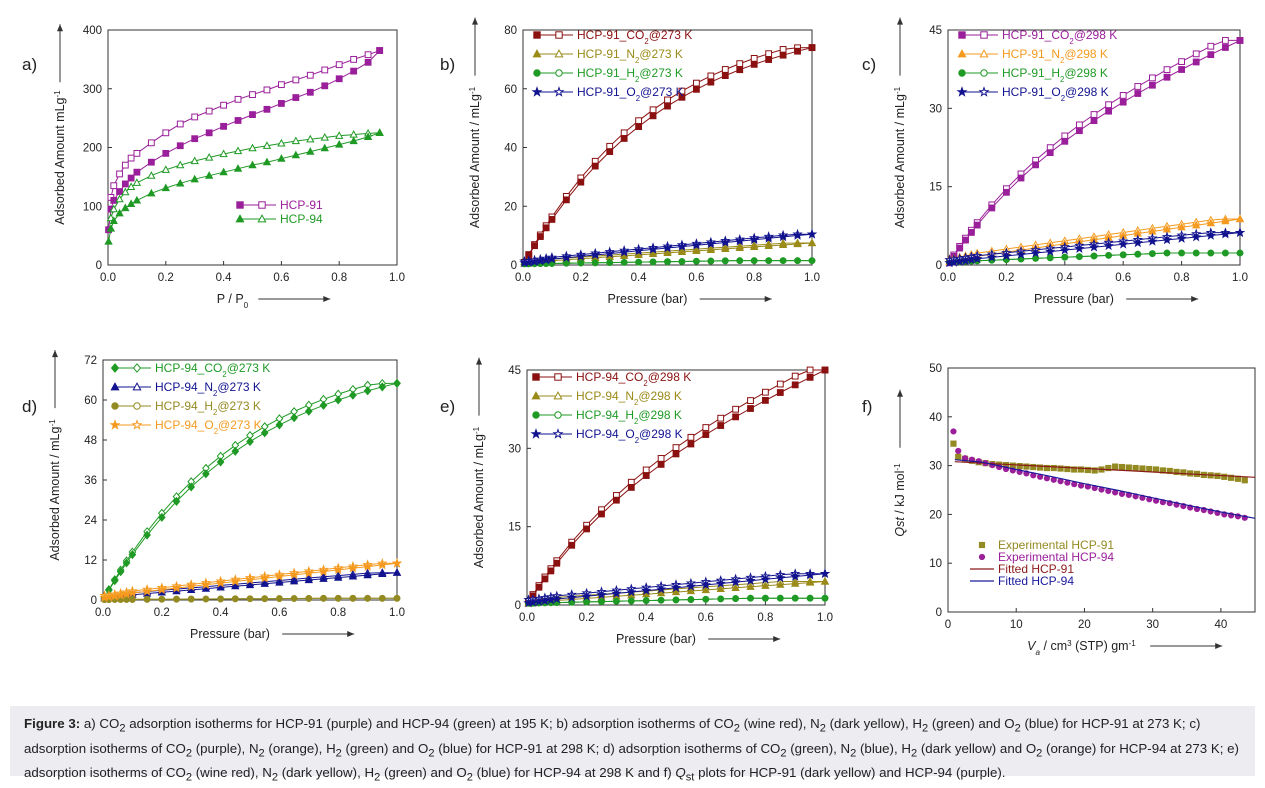  What do you see at coordinates (676, 485) in the screenshot?
I see `desorption-line` at bounding box center [676, 485].